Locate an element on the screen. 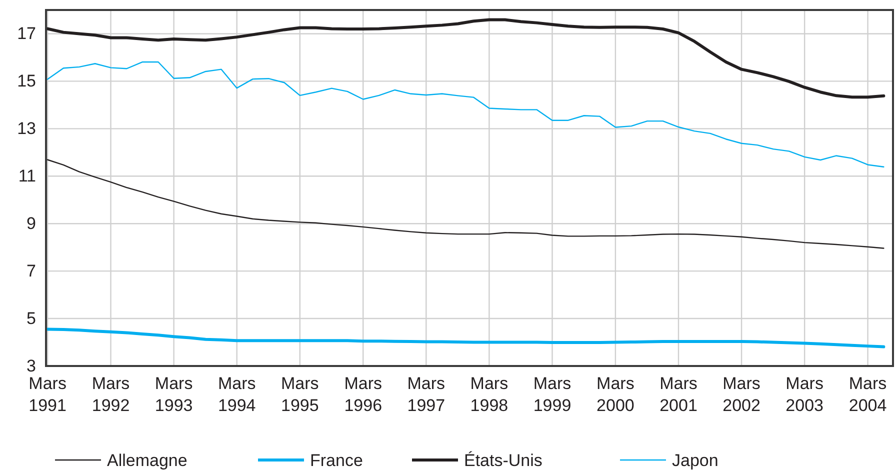  x-tick-label: Mars 2001 is located at coordinates (679, 394).